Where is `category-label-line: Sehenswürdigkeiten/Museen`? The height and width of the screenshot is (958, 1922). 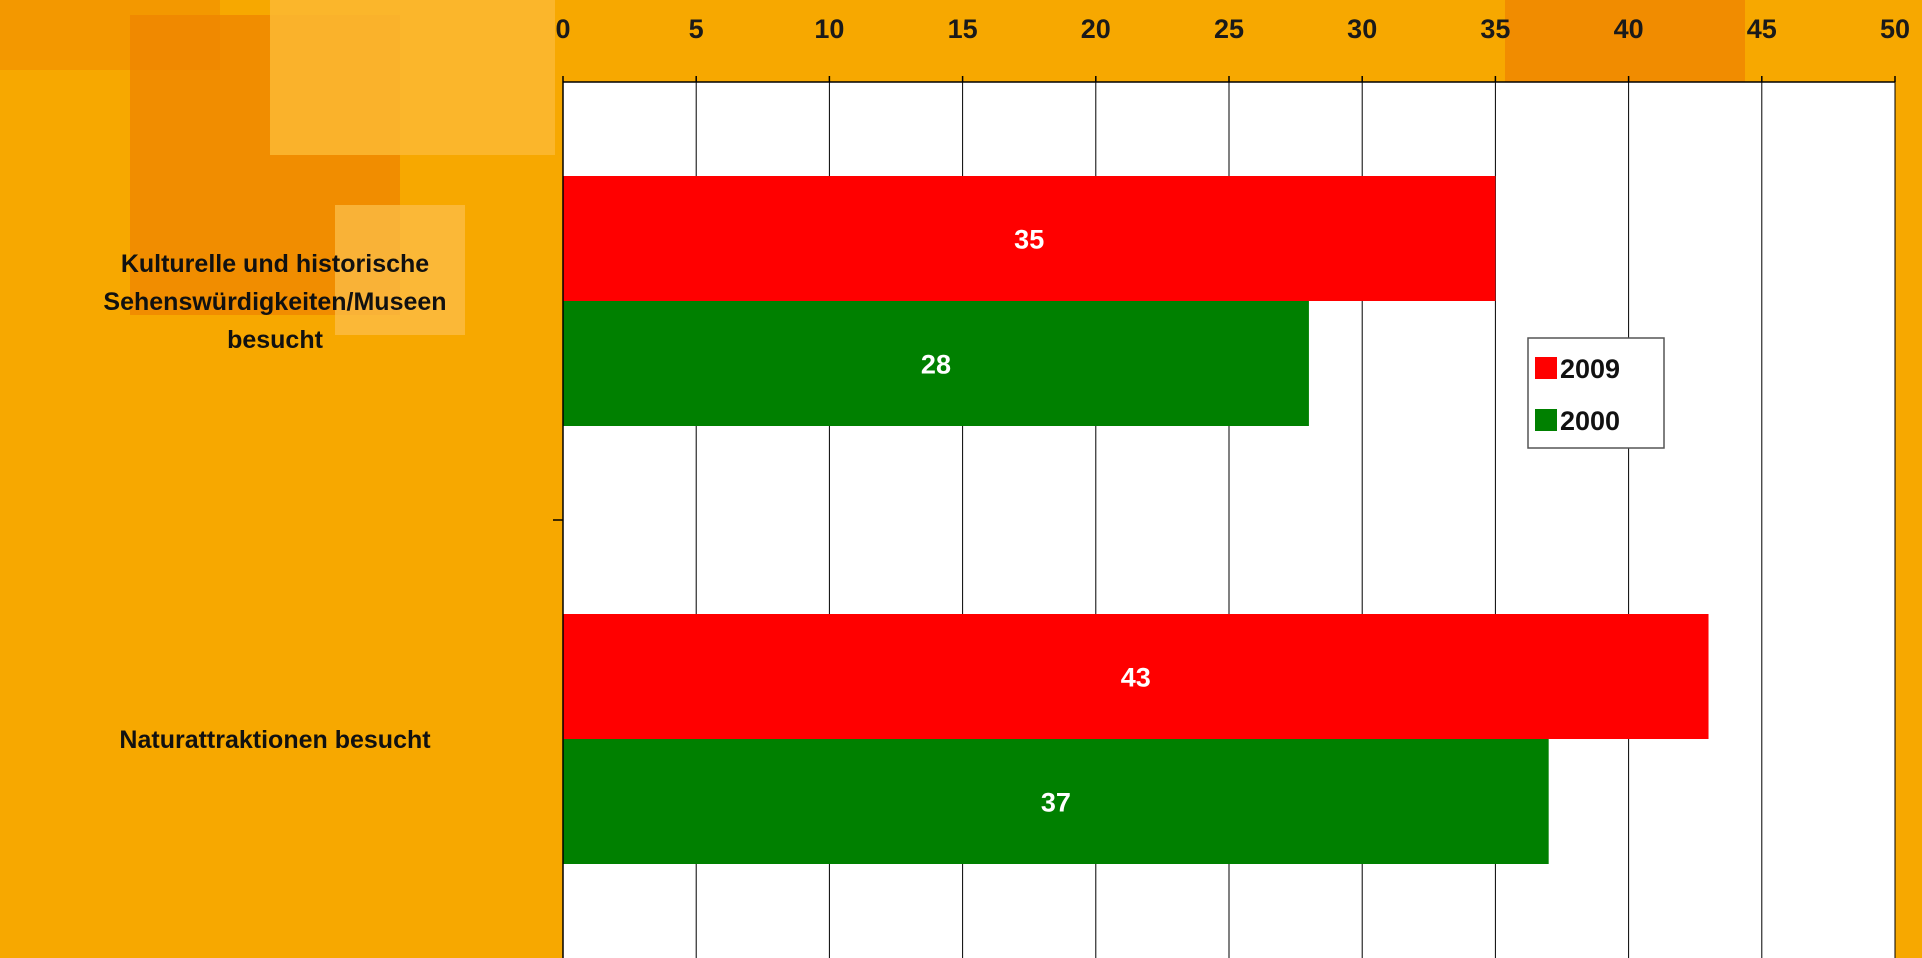
category-label-line: Sehenswürdigkeiten/Museen is located at coordinates (274, 302).